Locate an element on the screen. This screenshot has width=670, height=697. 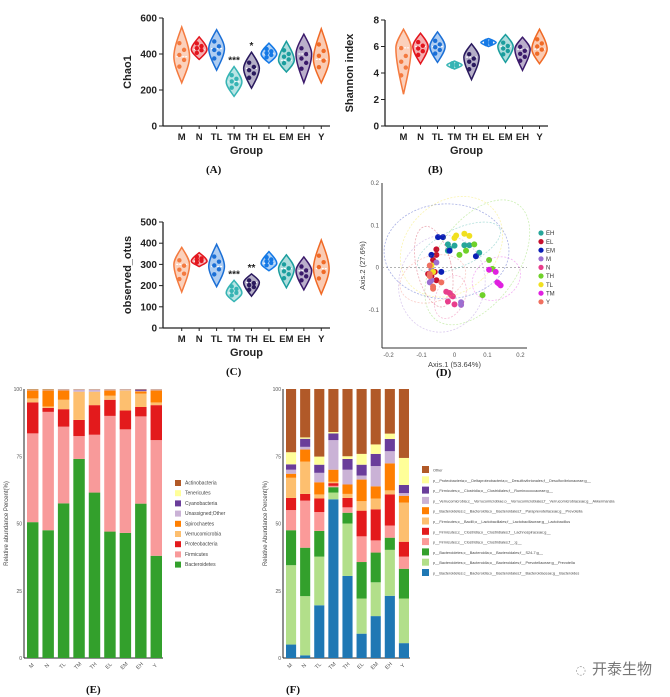
watermark-text: 开泰生物 is located at coordinates (621, 669).